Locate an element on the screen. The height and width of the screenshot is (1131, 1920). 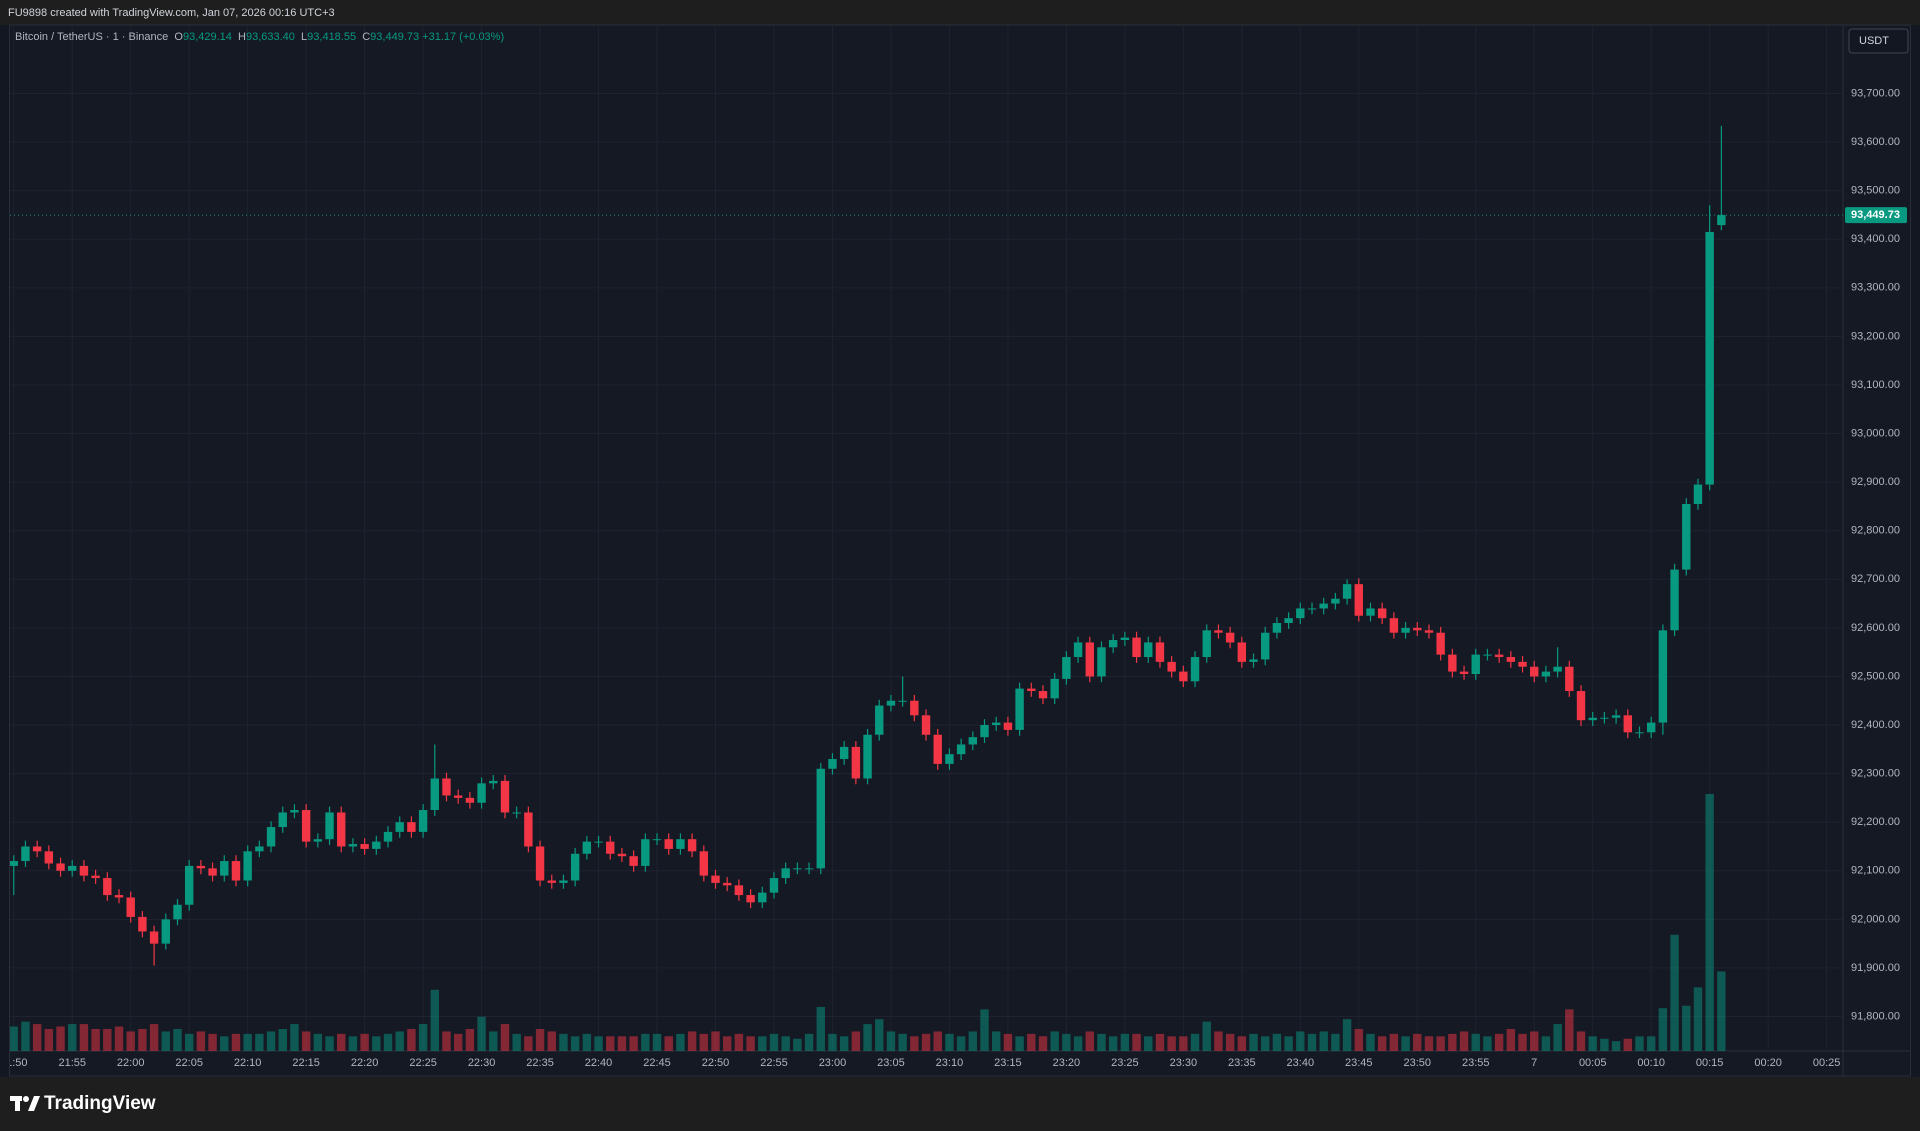
y-tick-label: 92,300.00 is located at coordinates (1875, 774).